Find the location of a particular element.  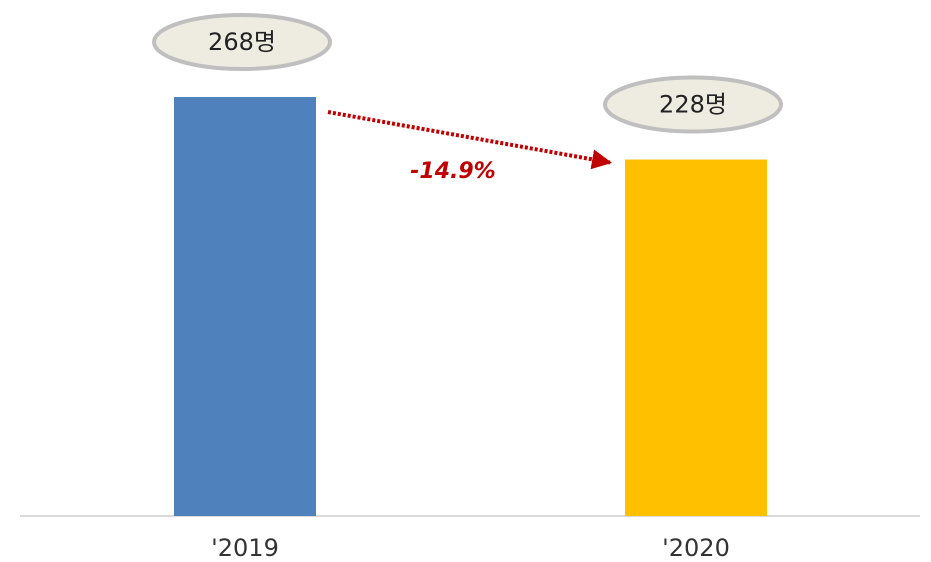

change-annotation: -14.9% is located at coordinates (452, 171).